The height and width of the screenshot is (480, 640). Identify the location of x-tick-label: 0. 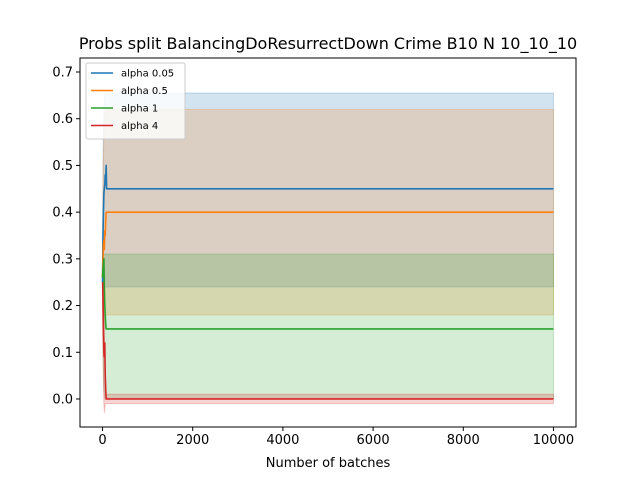
(102, 440).